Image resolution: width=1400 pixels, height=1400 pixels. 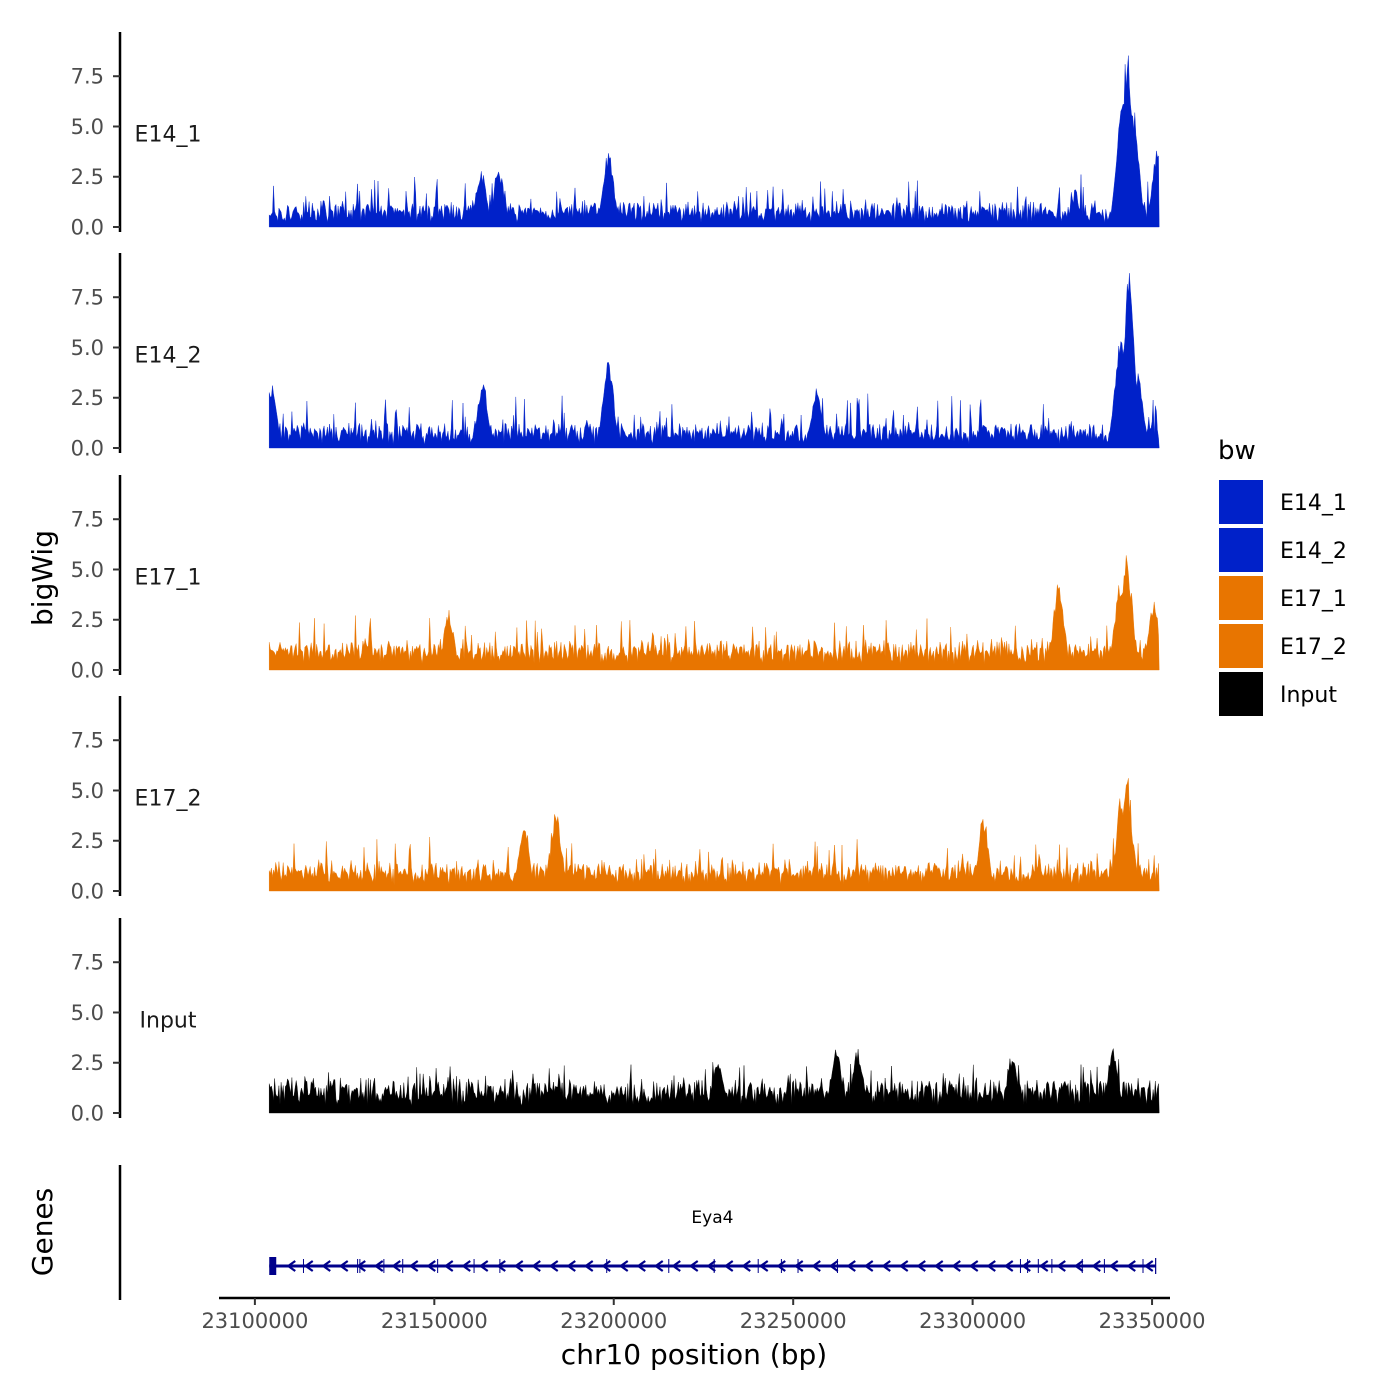 What do you see at coordinates (712, 1218) in the screenshot?
I see `gene-label: Eya4` at bounding box center [712, 1218].